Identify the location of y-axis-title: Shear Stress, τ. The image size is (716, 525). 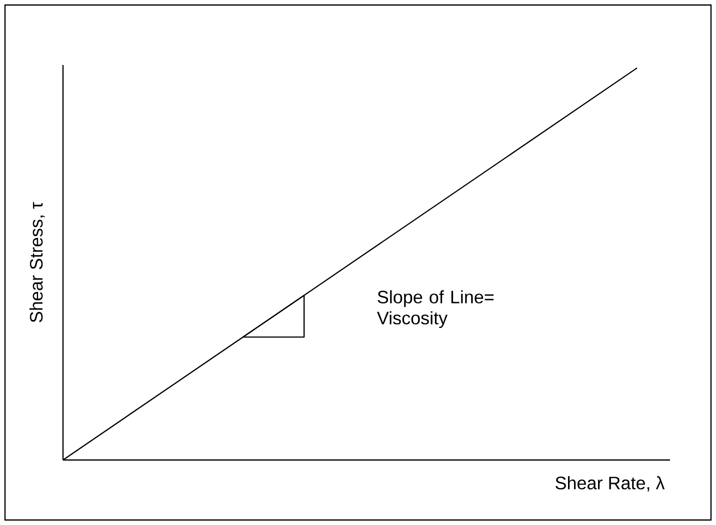
(37, 262).